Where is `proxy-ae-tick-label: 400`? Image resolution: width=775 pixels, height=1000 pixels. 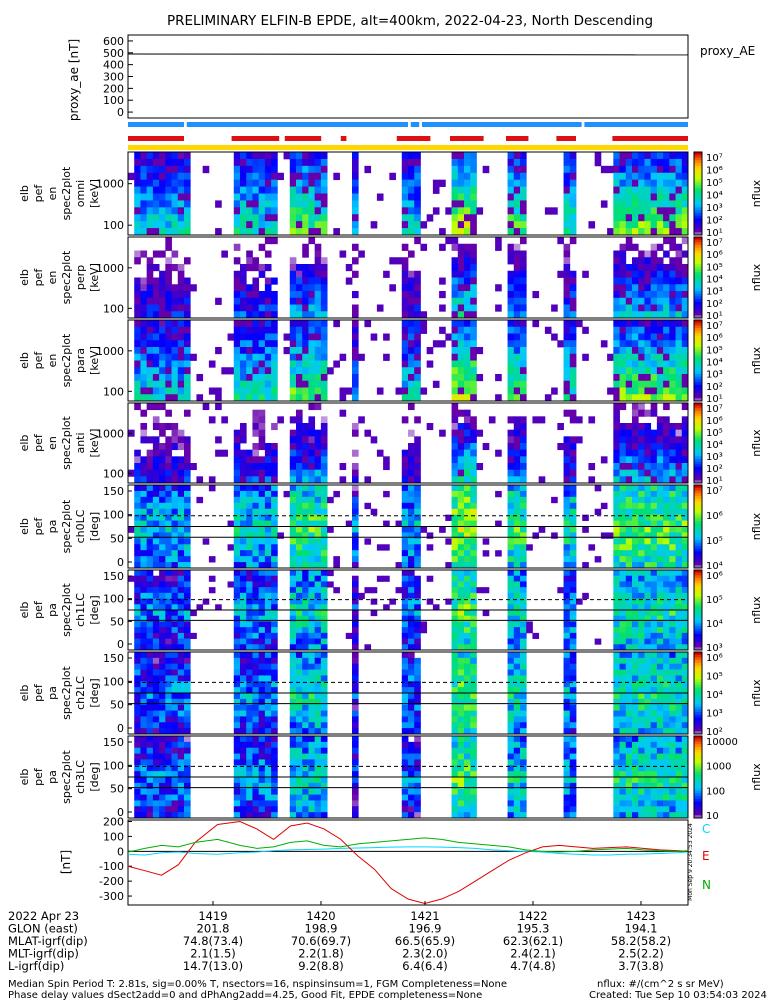 proxy-ae-tick-label: 400 is located at coordinates (113, 65).